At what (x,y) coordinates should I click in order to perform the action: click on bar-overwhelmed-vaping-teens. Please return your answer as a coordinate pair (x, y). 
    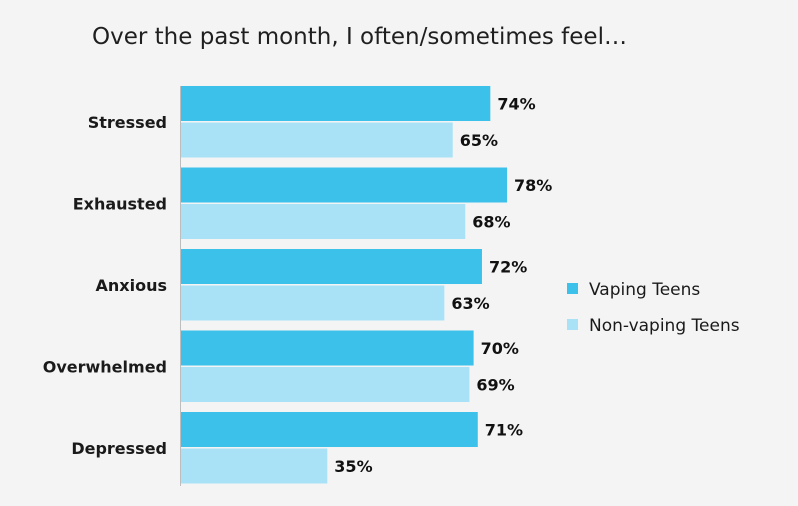
    Looking at the image, I should click on (327, 348).